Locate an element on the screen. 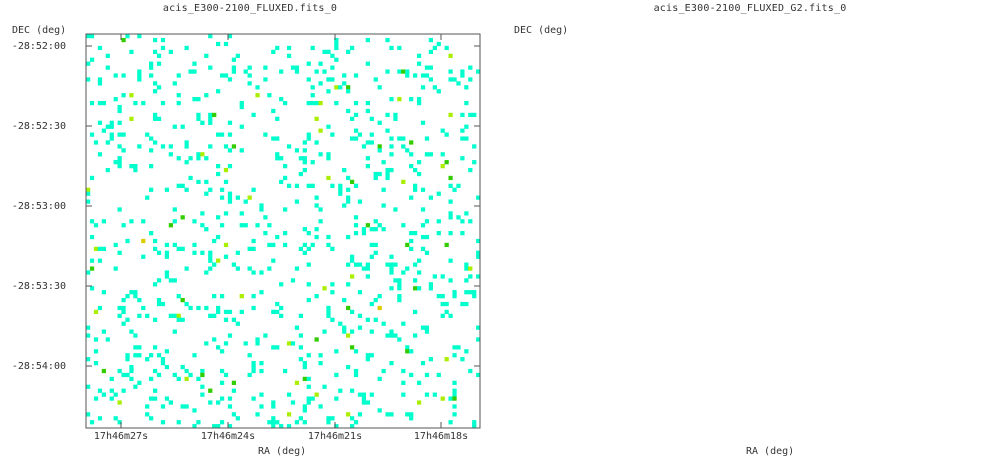 The image size is (1000, 464). x-tick-label: 17h46m27s is located at coordinates (121, 436).